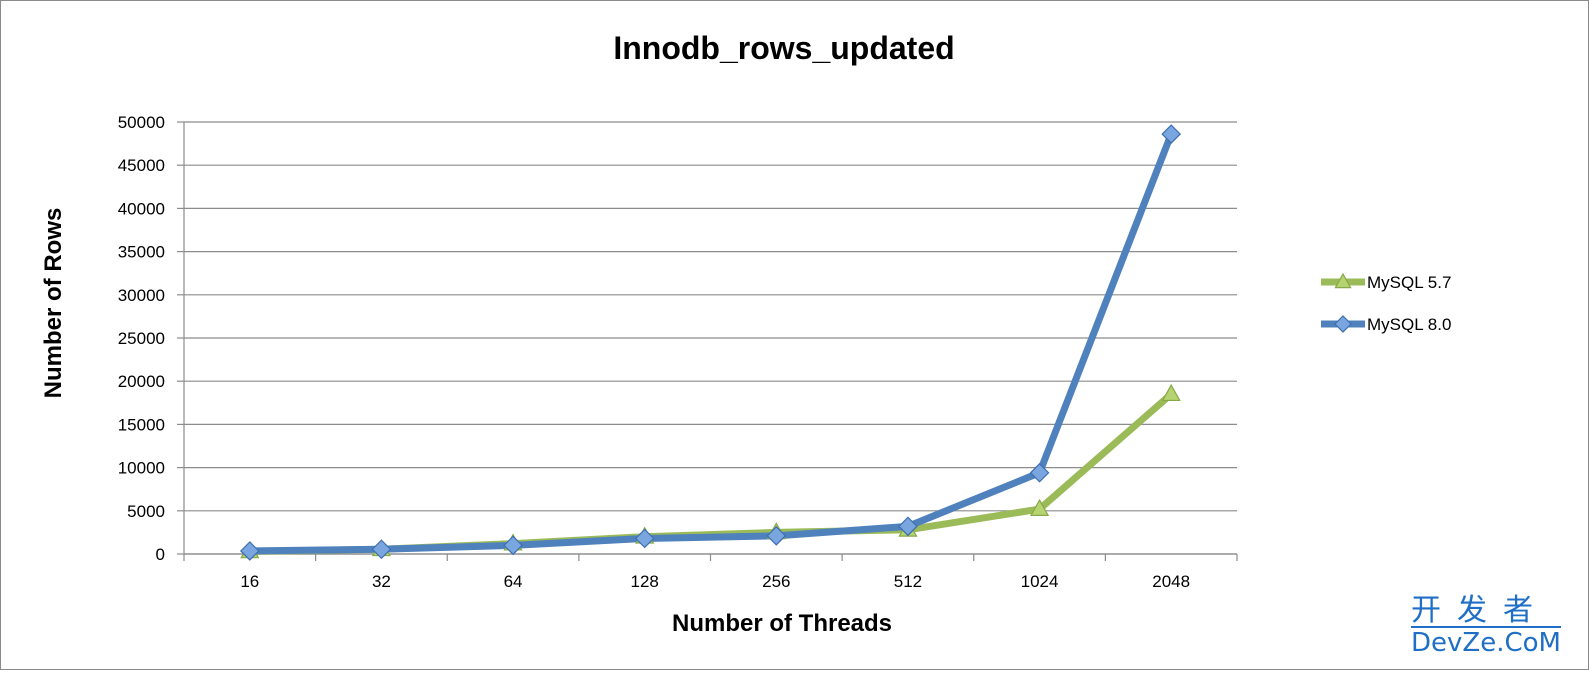 Image resolution: width=1589 pixels, height=674 pixels. I want to click on y-tick-label: 10000, so click(141, 468).